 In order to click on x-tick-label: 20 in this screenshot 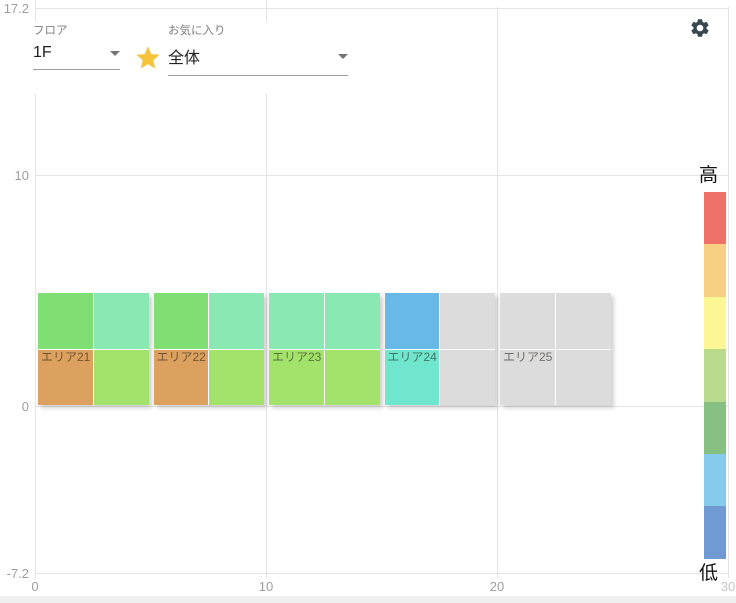, I will do `click(497, 586)`.